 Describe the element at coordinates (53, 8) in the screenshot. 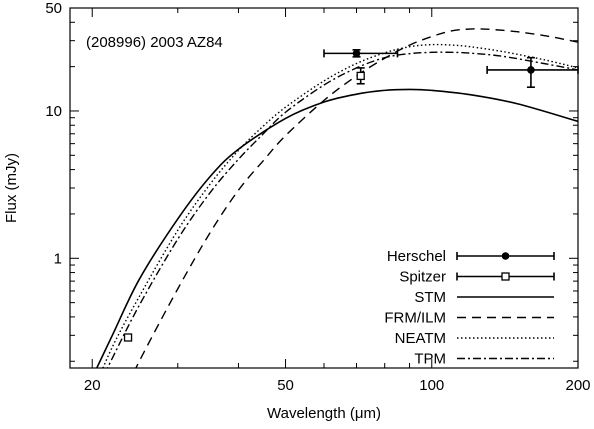

I see `y-tick-label: 50` at that location.